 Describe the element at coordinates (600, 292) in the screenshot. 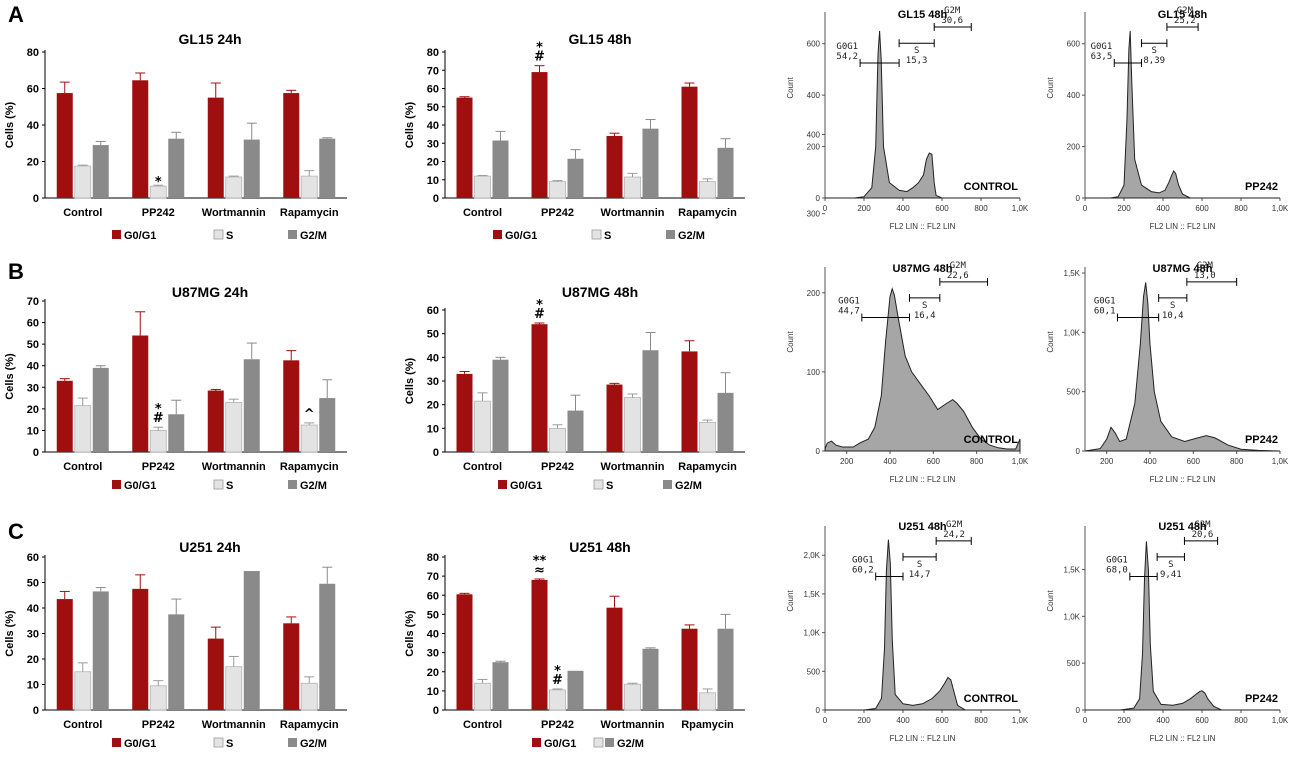

I see `chart-title: U87MG 48h` at that location.